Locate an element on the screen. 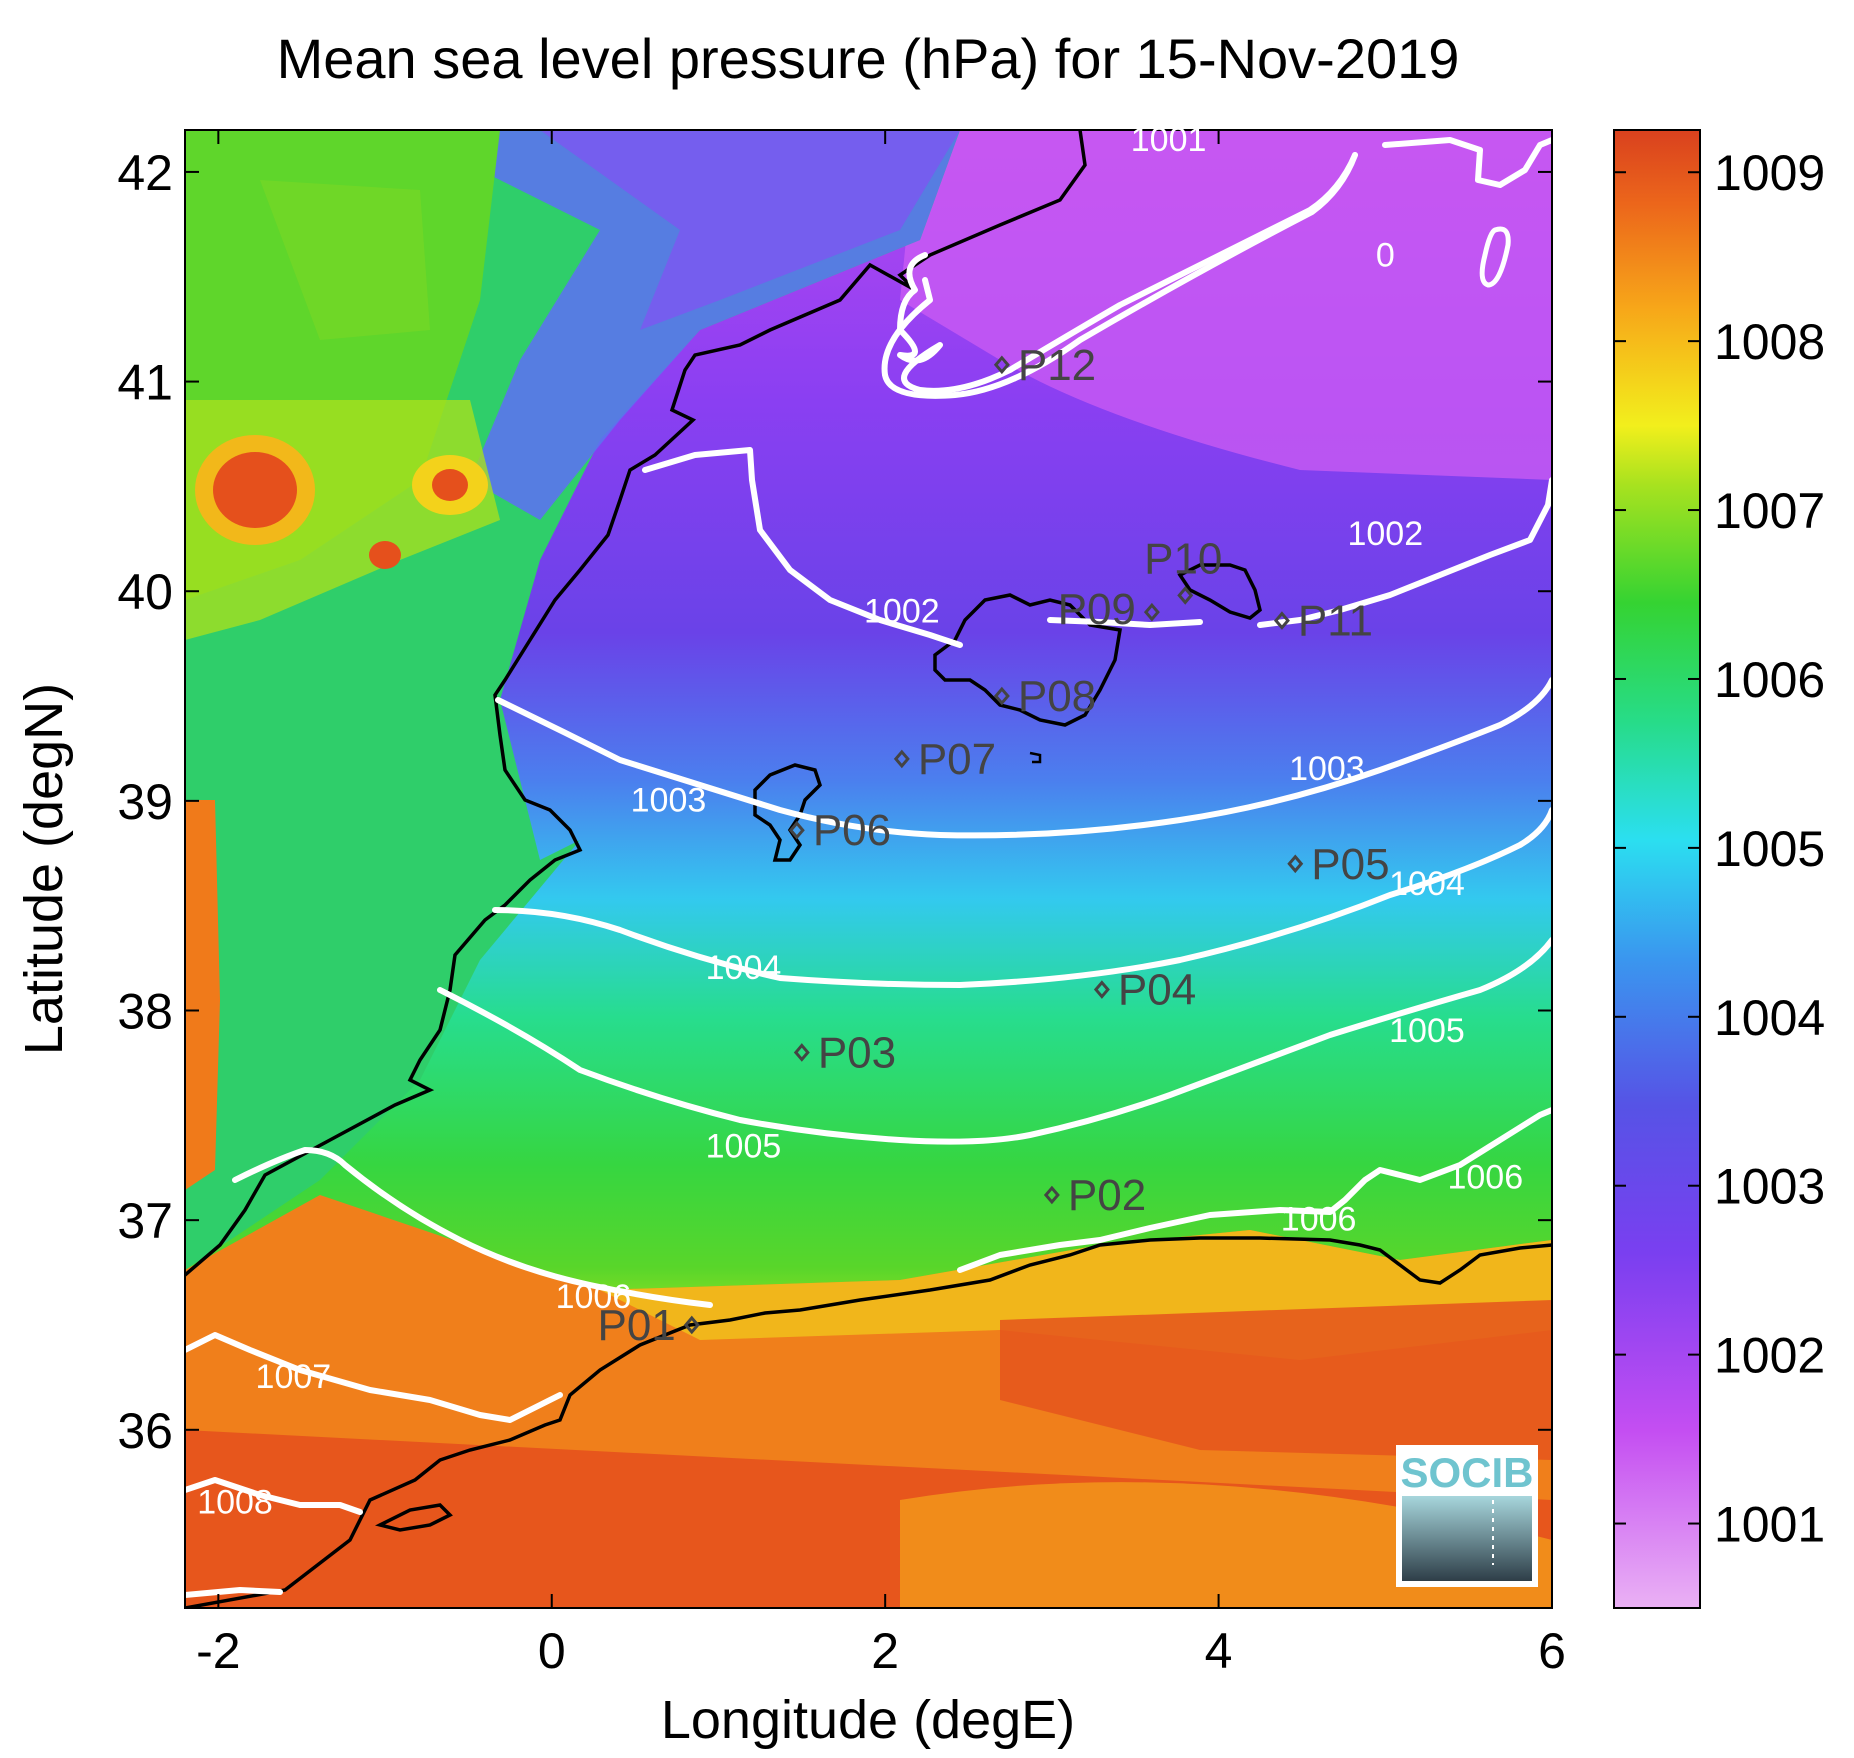 This screenshot has height=1758, width=1854. y-tick-label: 42 is located at coordinates (145, 173).